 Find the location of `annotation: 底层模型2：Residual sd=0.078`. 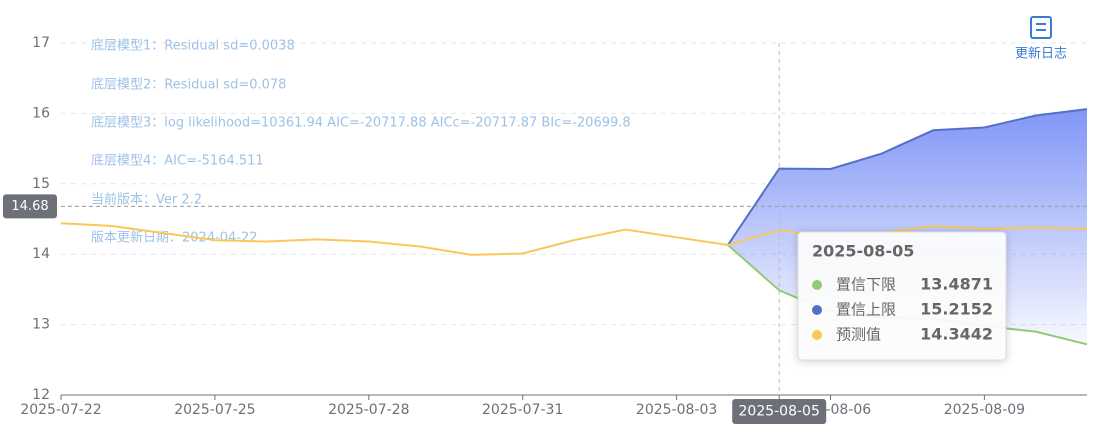

annotation: 底层模型2：Residual sd=0.078 is located at coordinates (188, 85).